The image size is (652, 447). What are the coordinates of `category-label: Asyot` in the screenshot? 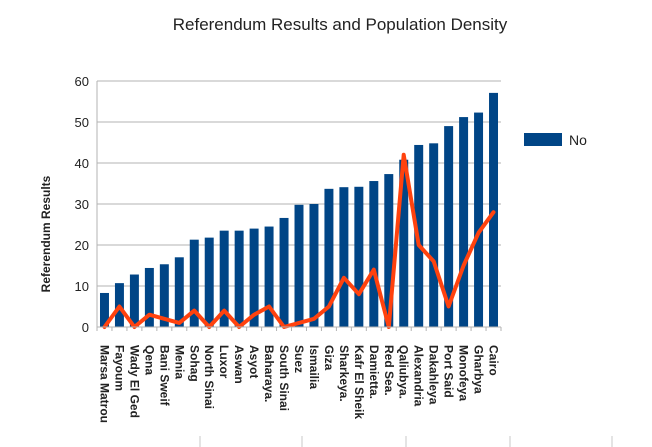 It's located at (254, 361).